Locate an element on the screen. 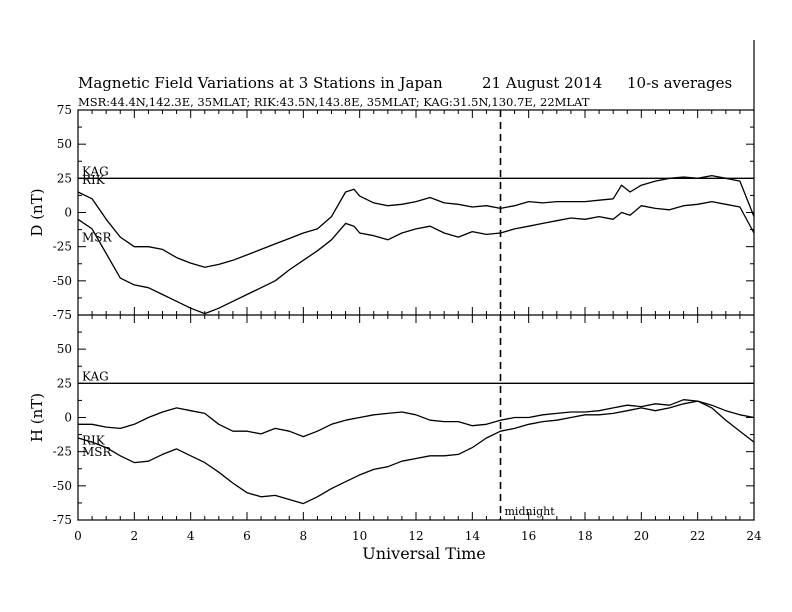 The width and height of the screenshot is (792, 612). chart-averaging: 10-s averages is located at coordinates (679, 83).